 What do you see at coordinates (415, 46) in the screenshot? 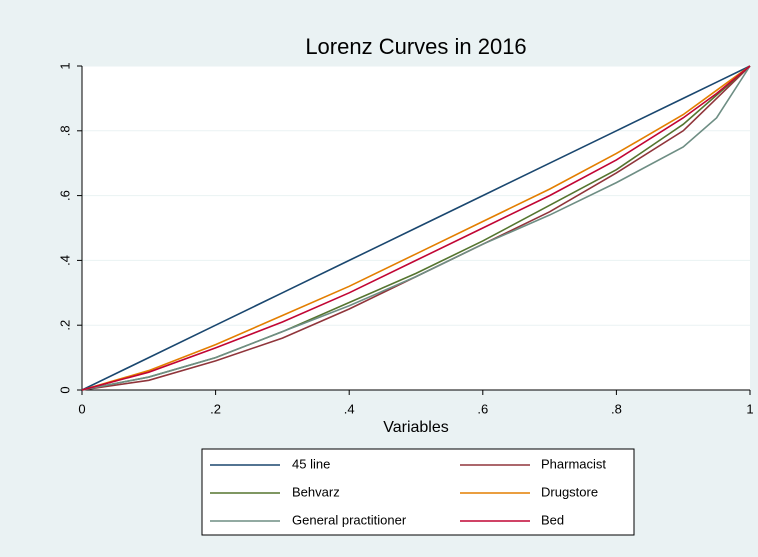
I see `chart-title: Lorenz Curves in 2016` at bounding box center [415, 46].